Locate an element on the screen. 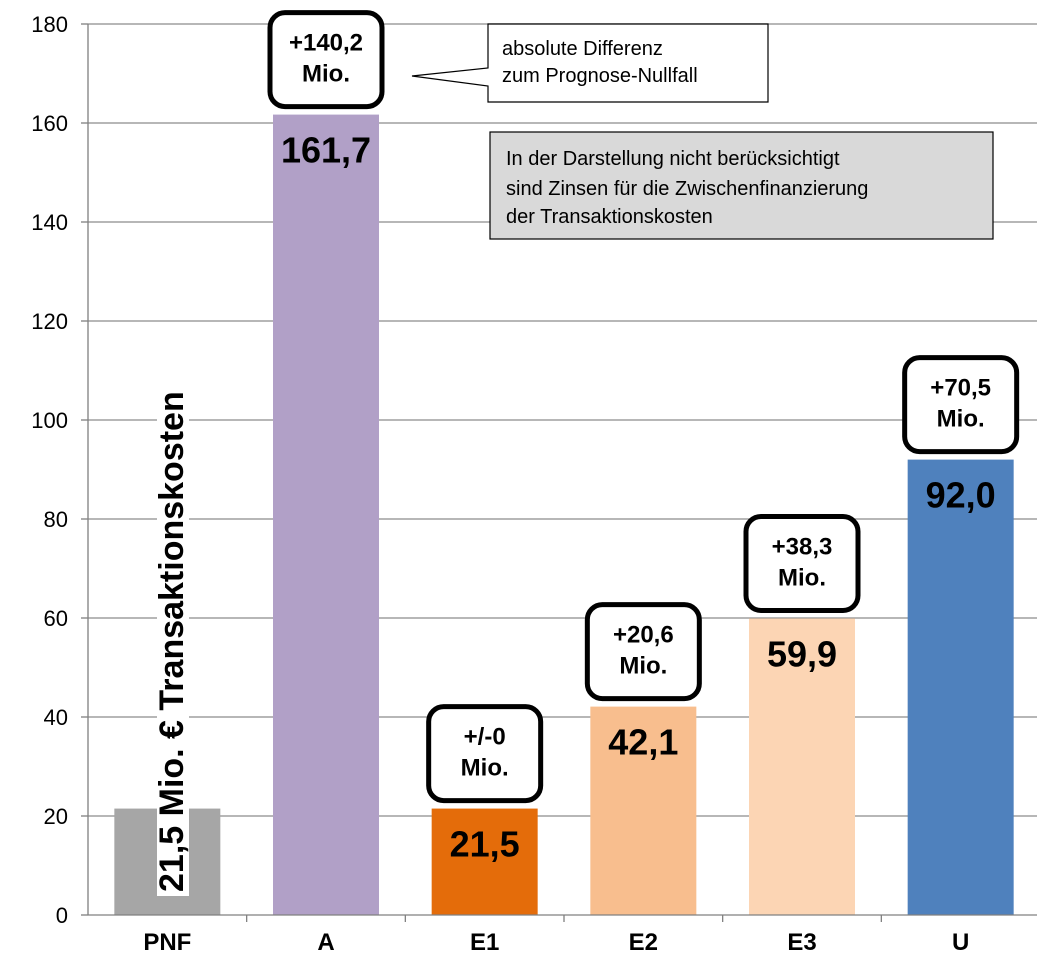 The height and width of the screenshot is (968, 1037). diff-badge-text-a-0: +140,2 is located at coordinates (326, 43).